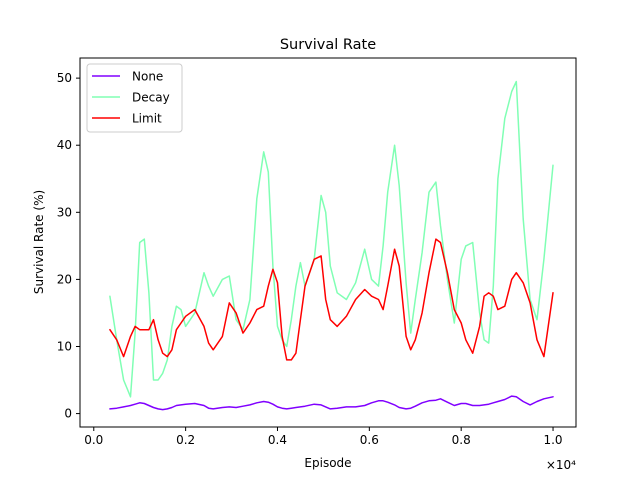 This screenshot has width=640, height=480. I want to click on legend-label-none: None, so click(147, 77).